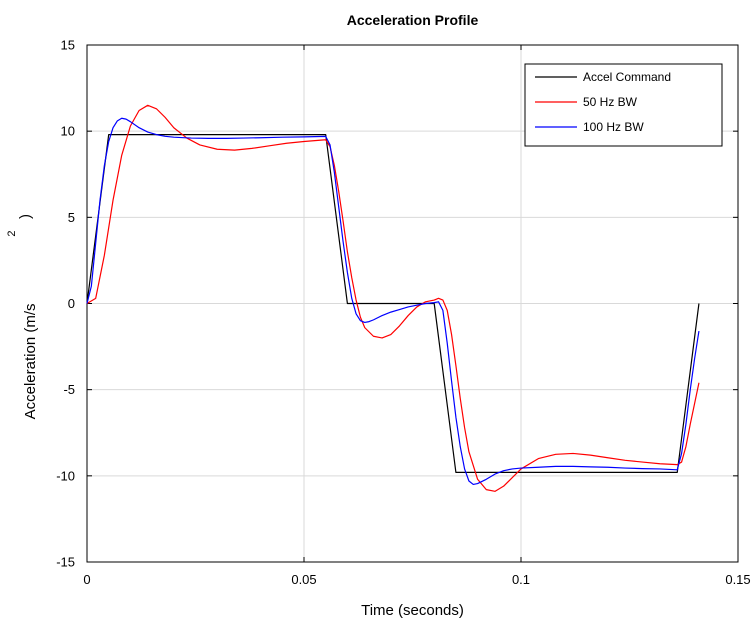  I want to click on x-axis-label: Time (seconds), so click(412, 610).